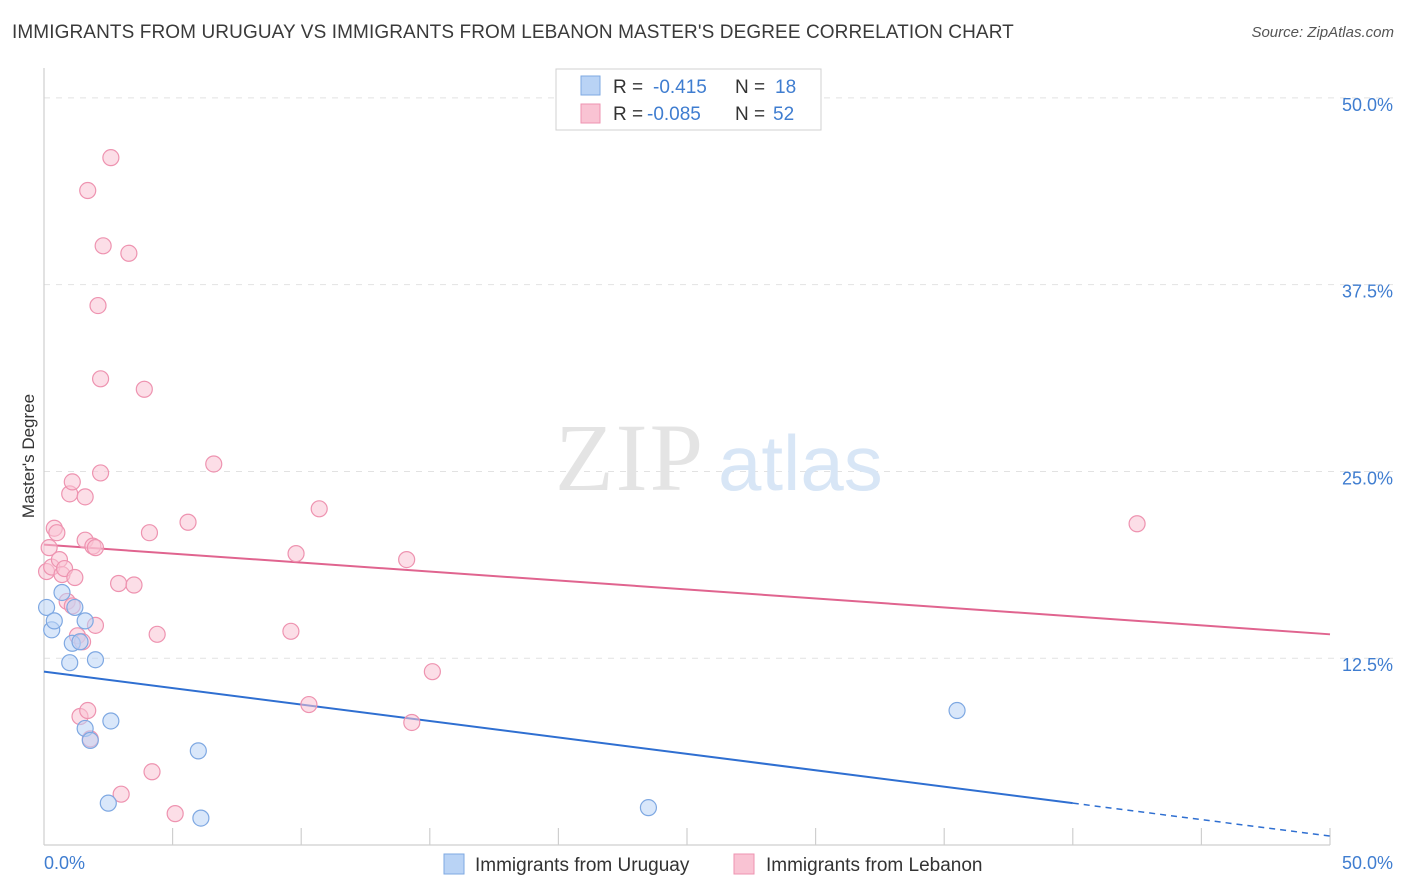 Image resolution: width=1406 pixels, height=892 pixels. I want to click on legend-n-value-lebanon: 52, so click(783, 114).